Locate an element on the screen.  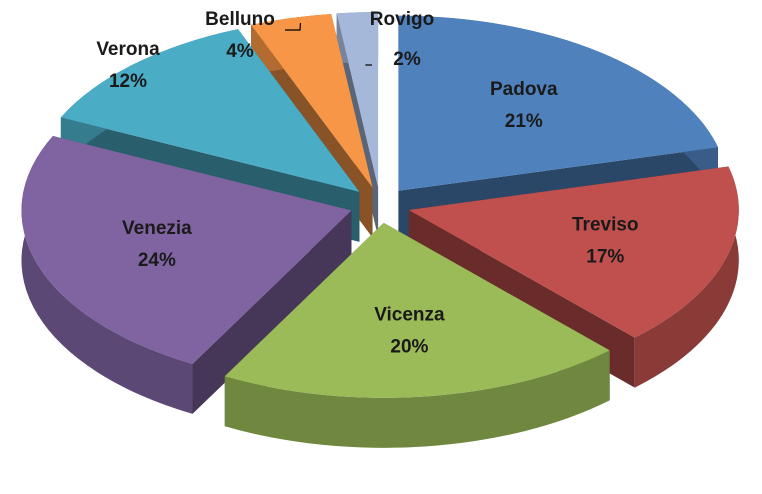
slice-label: Rovigo is located at coordinates (402, 19).